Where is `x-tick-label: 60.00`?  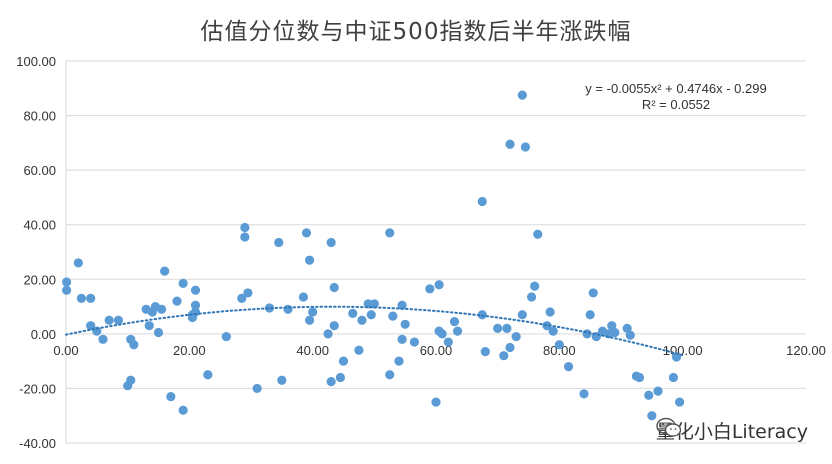 x-tick-label: 60.00 is located at coordinates (436, 350).